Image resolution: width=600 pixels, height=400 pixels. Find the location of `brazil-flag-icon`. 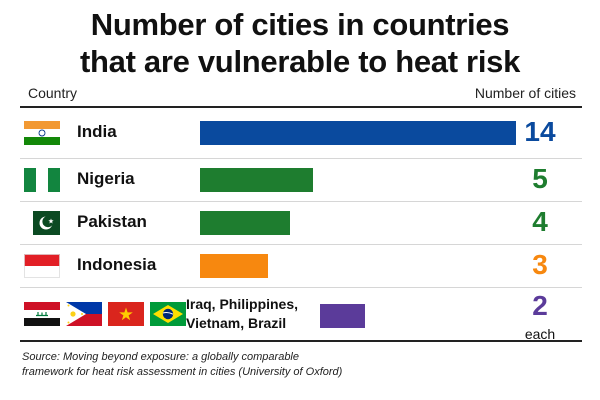

brazil-flag-icon is located at coordinates (168, 313).